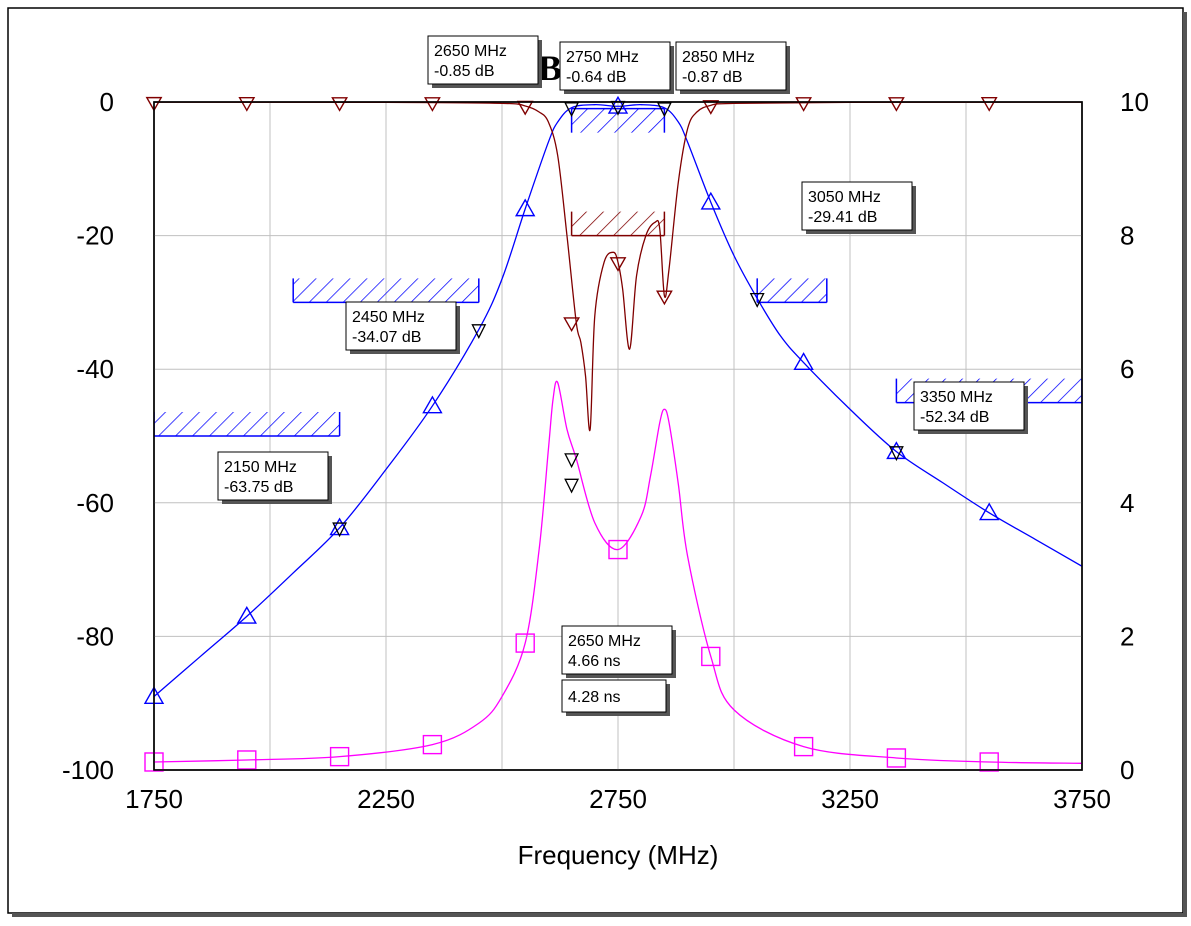 This screenshot has height=926, width=1191. I want to click on annotation-m-2150: 2150 MHz -63.75 dB, so click(274, 477).